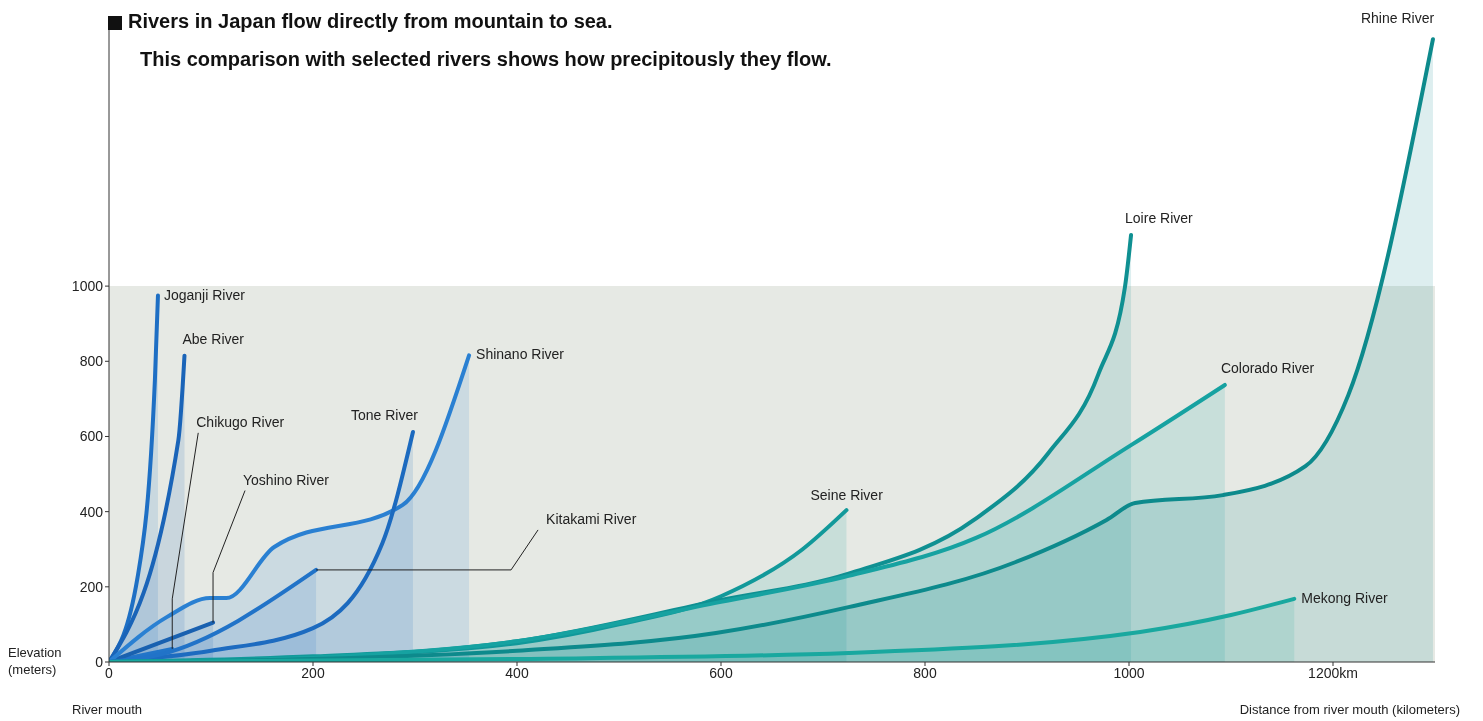 Image resolution: width=1483 pixels, height=721 pixels. Describe the element at coordinates (35, 661) in the screenshot. I see `y-axis-title: Elevation (meters)` at that location.